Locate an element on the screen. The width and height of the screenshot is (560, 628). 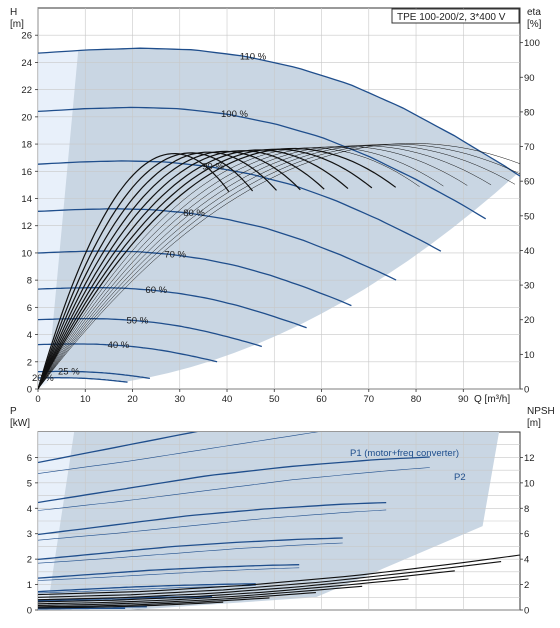
eta-tick-label: 20 is located at coordinates (529, 320).